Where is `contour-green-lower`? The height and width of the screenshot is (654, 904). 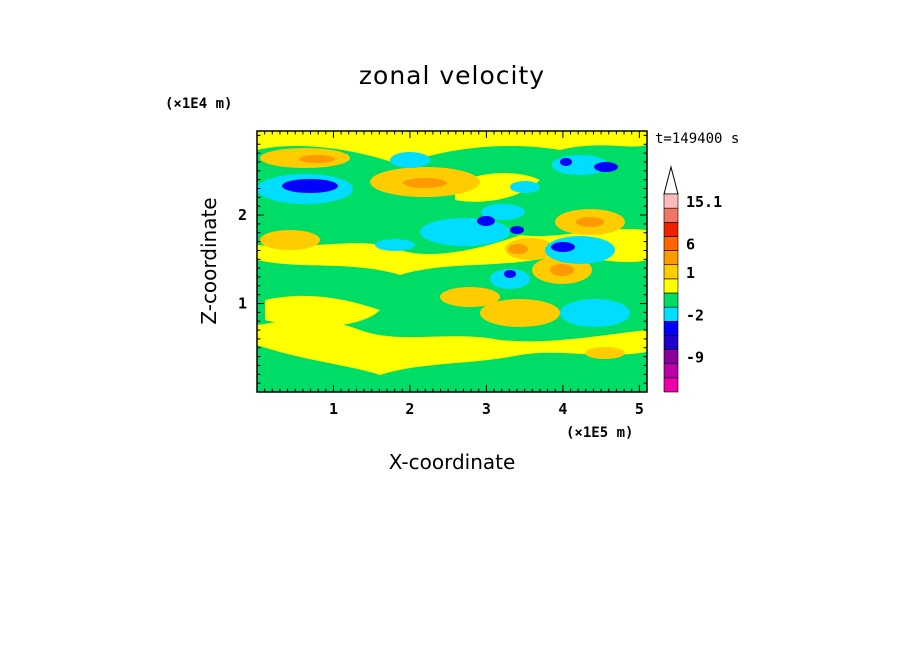
contour-green-lower is located at coordinates (452, 368).